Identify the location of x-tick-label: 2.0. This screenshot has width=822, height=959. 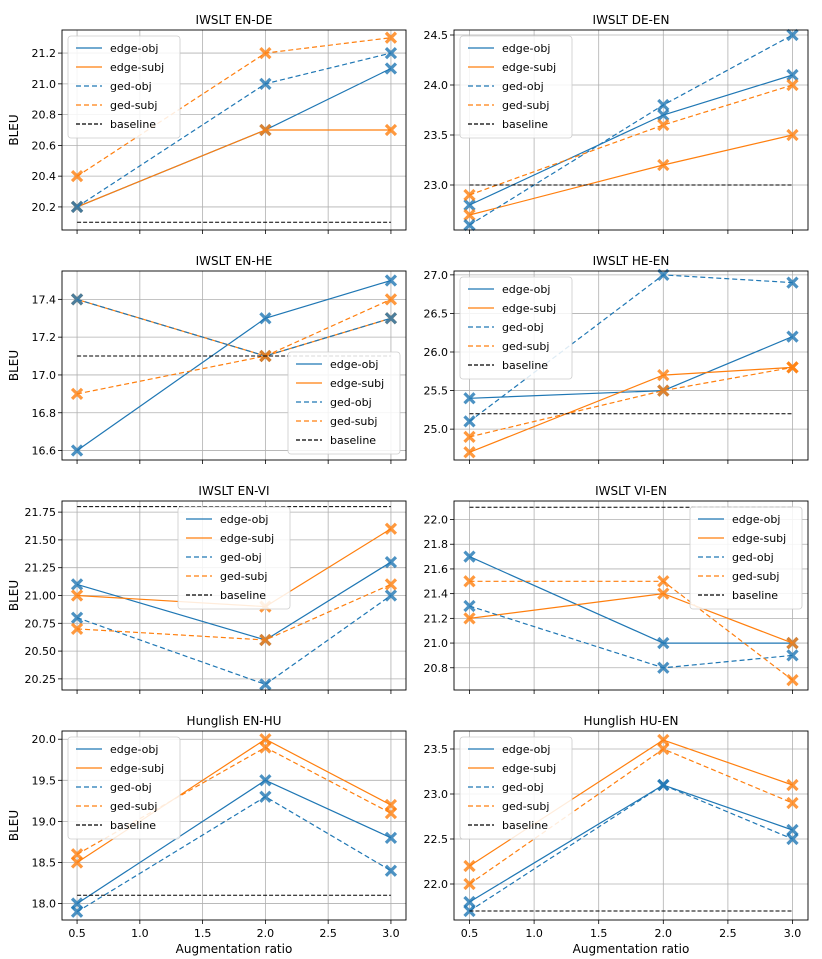
(664, 933).